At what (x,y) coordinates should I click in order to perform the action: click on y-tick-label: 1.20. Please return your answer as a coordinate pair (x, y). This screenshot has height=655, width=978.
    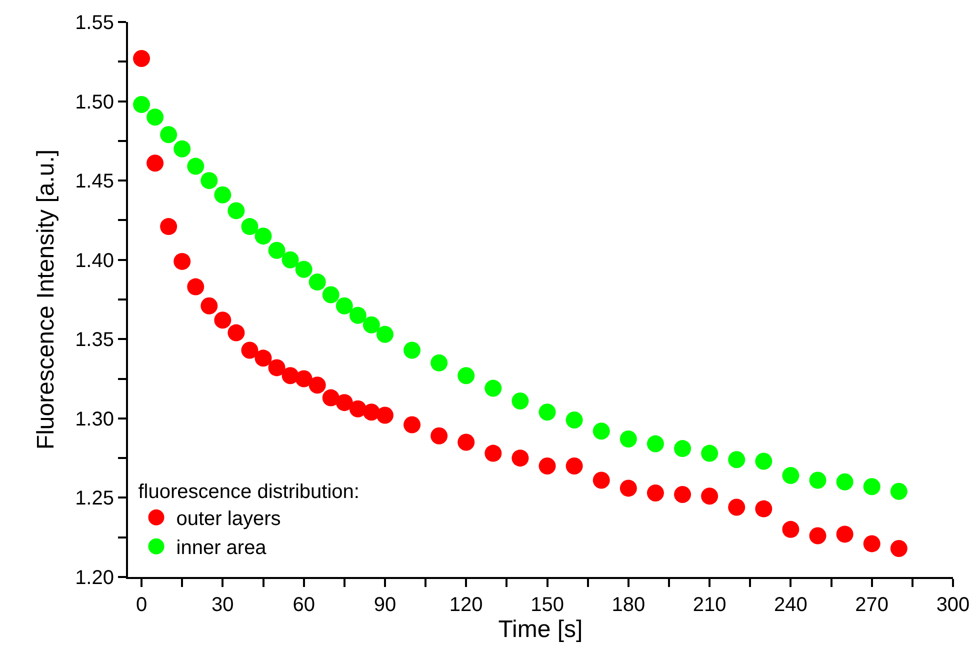
    Looking at the image, I should click on (94, 578).